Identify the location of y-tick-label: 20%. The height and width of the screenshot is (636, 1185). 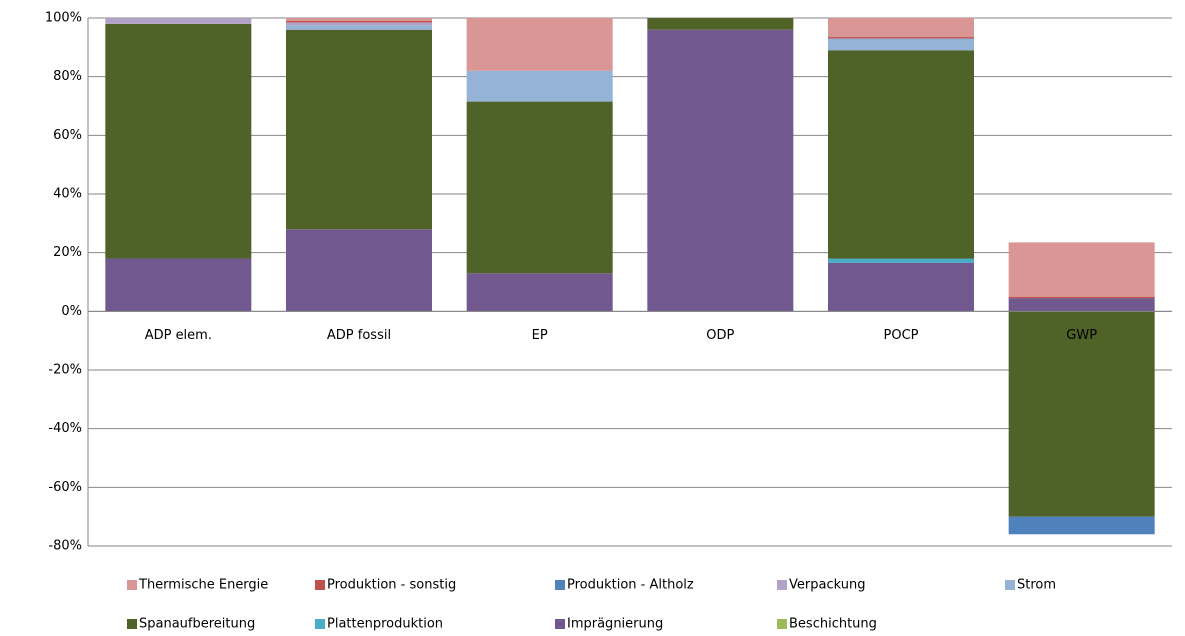
(67, 252).